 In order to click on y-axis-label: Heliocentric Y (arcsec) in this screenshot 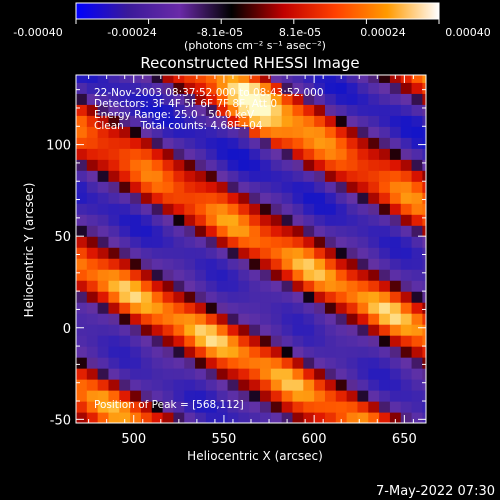, I will do `click(29, 250)`.